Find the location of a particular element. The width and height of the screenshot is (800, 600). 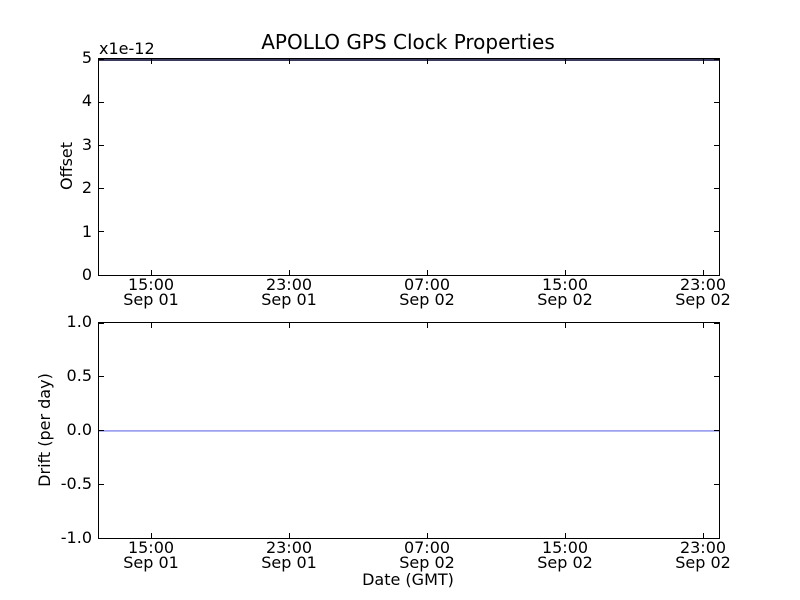

offset-x-tick-label: 07:00 Sep 02 is located at coordinates (427, 292).